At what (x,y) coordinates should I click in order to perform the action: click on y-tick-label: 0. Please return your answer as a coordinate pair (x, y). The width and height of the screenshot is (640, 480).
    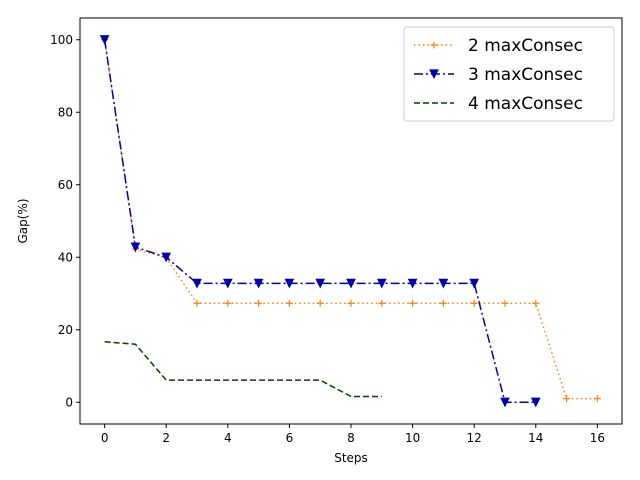
    Looking at the image, I should click on (69, 402).